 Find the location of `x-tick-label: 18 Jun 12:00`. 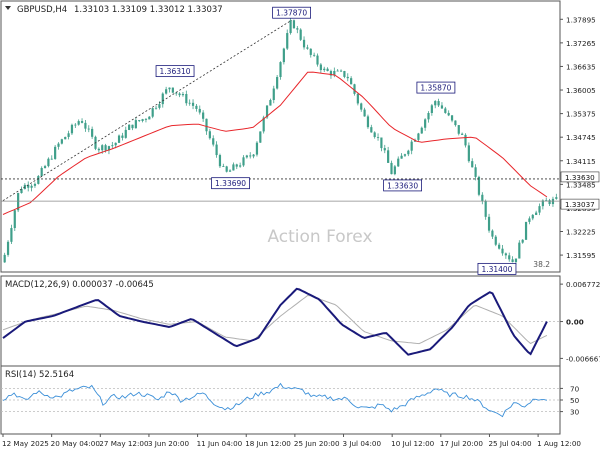

x-tick-label: 18 Jun 12:00 is located at coordinates (268, 443).